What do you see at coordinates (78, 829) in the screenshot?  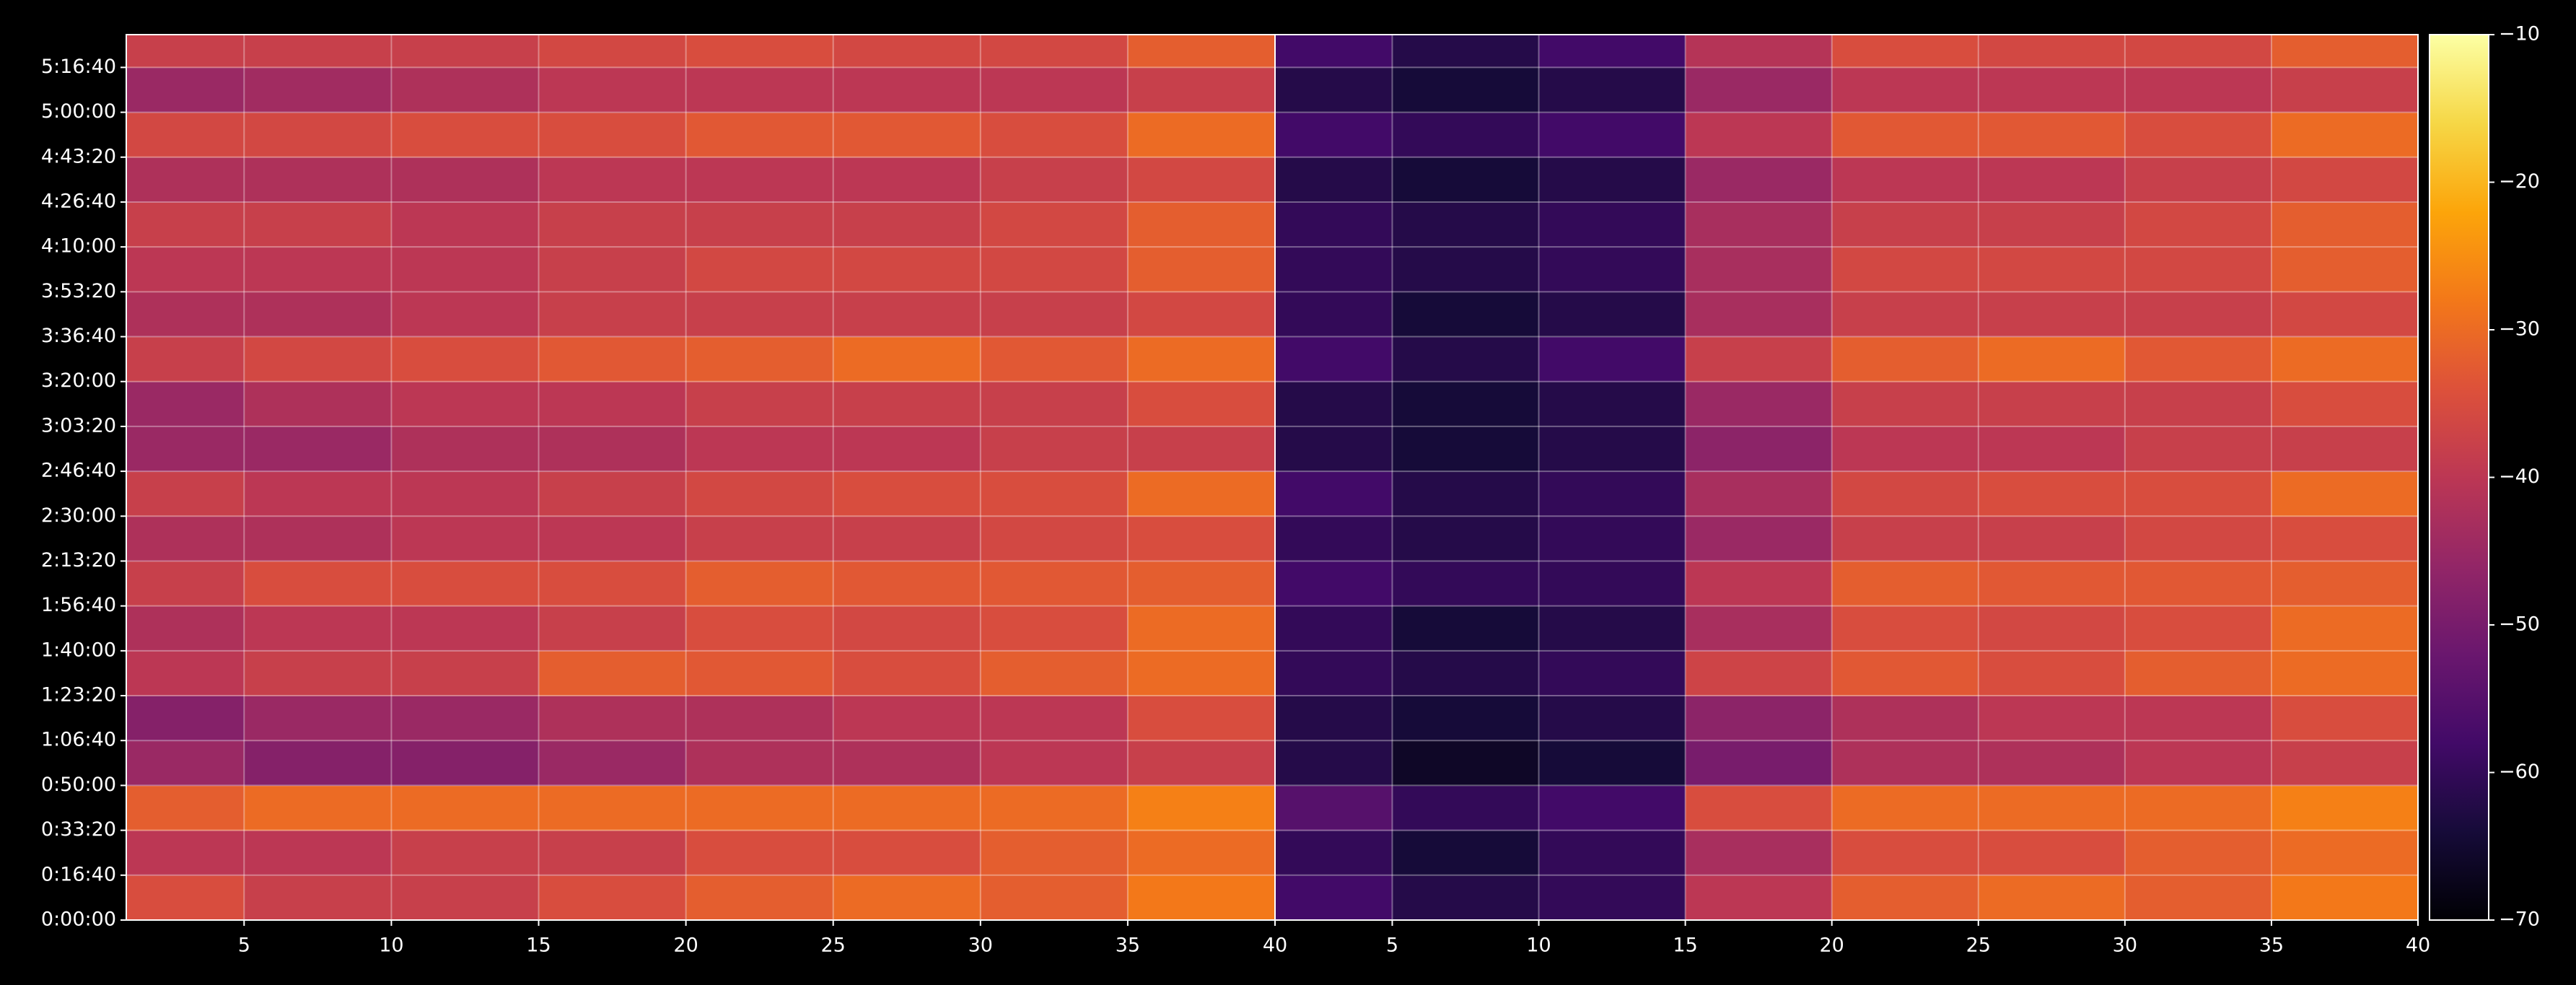 I see `y-tick-label: 0:33:20` at bounding box center [78, 829].